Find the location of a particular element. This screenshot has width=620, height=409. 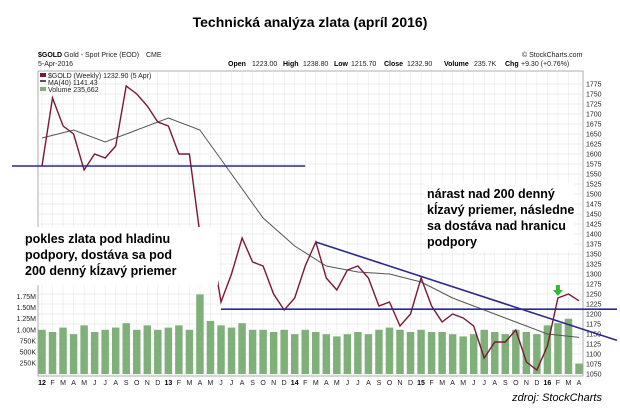

y-tick-label: 1325 is located at coordinates (594, 265).